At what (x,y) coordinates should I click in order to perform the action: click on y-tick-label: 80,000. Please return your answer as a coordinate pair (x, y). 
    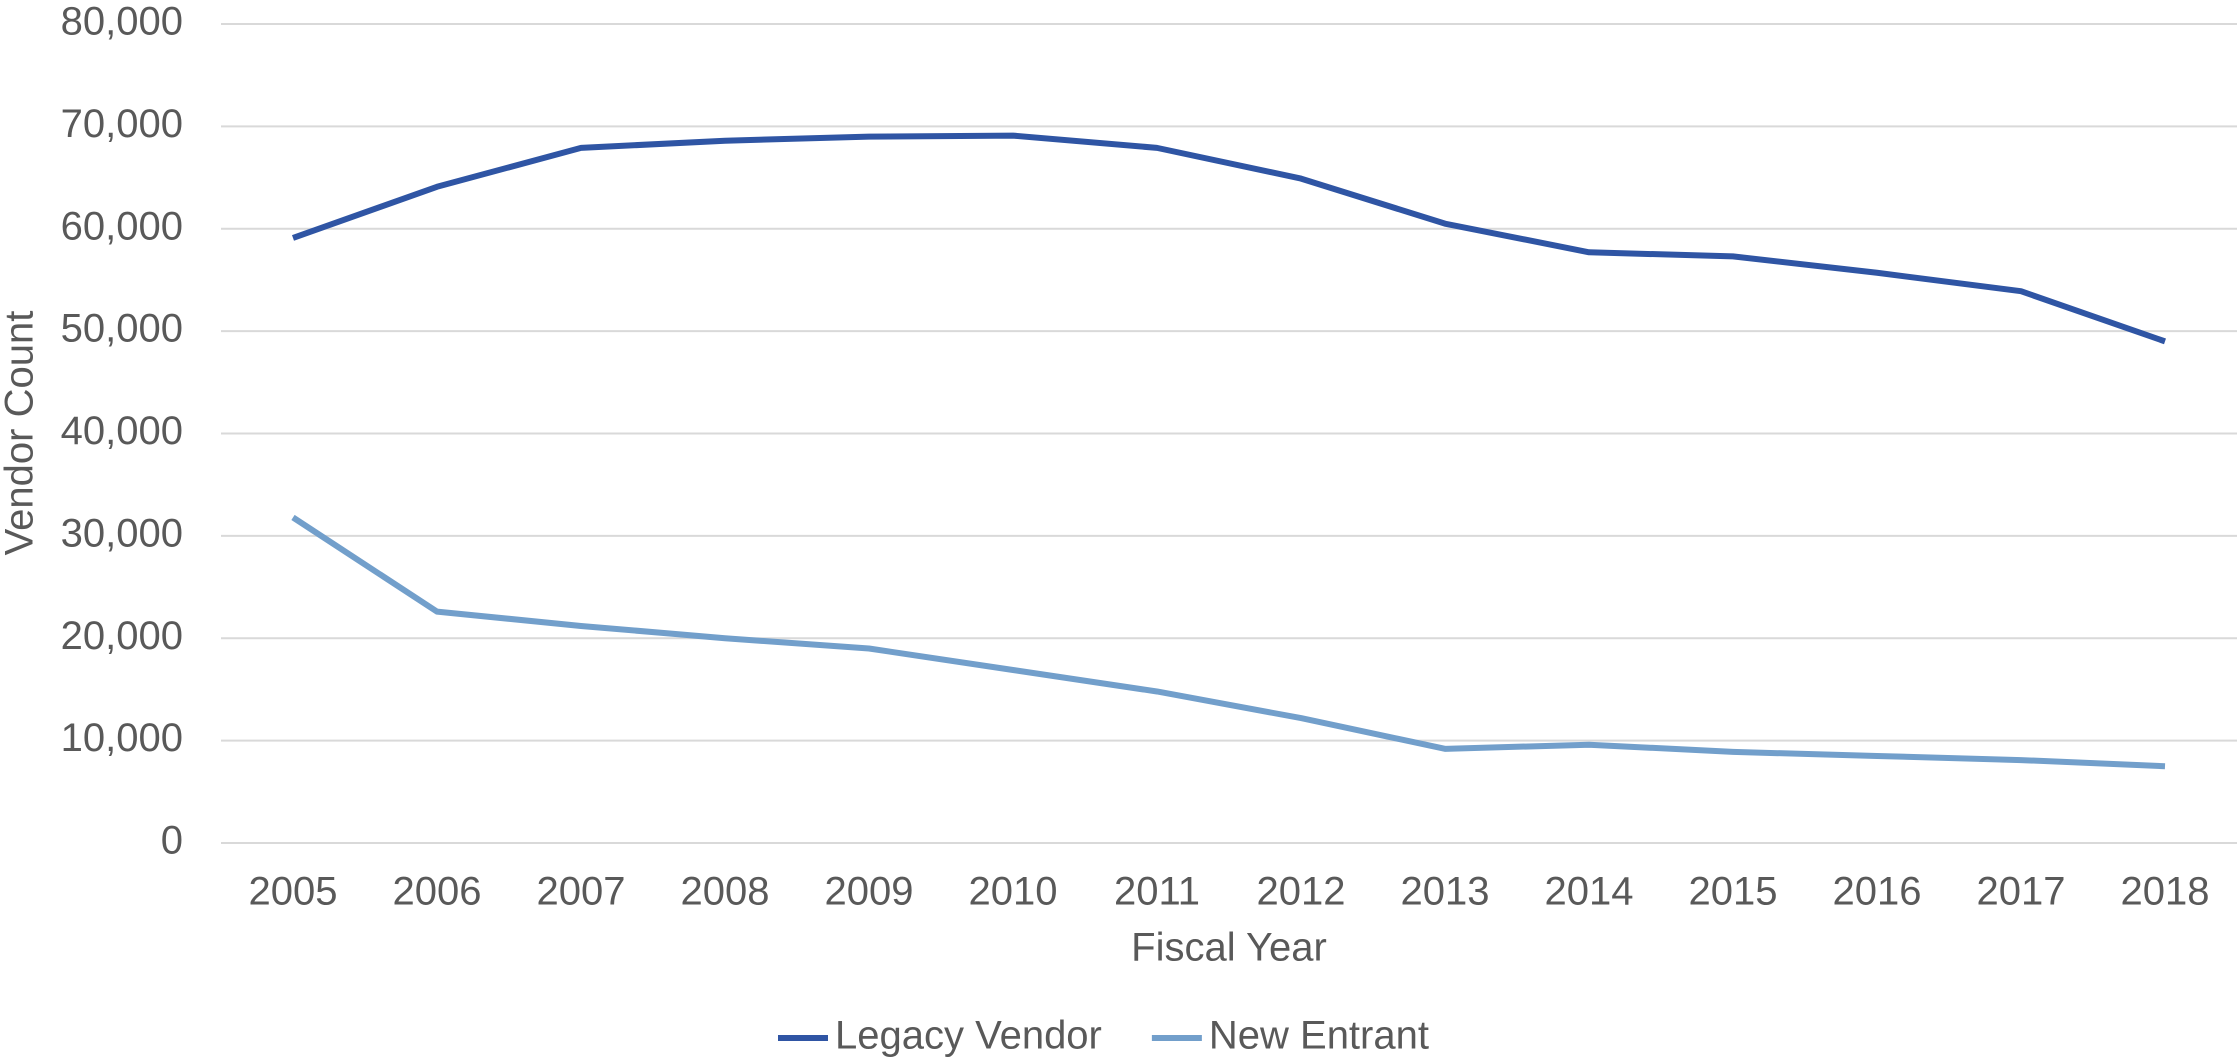
    Looking at the image, I should click on (122, 22).